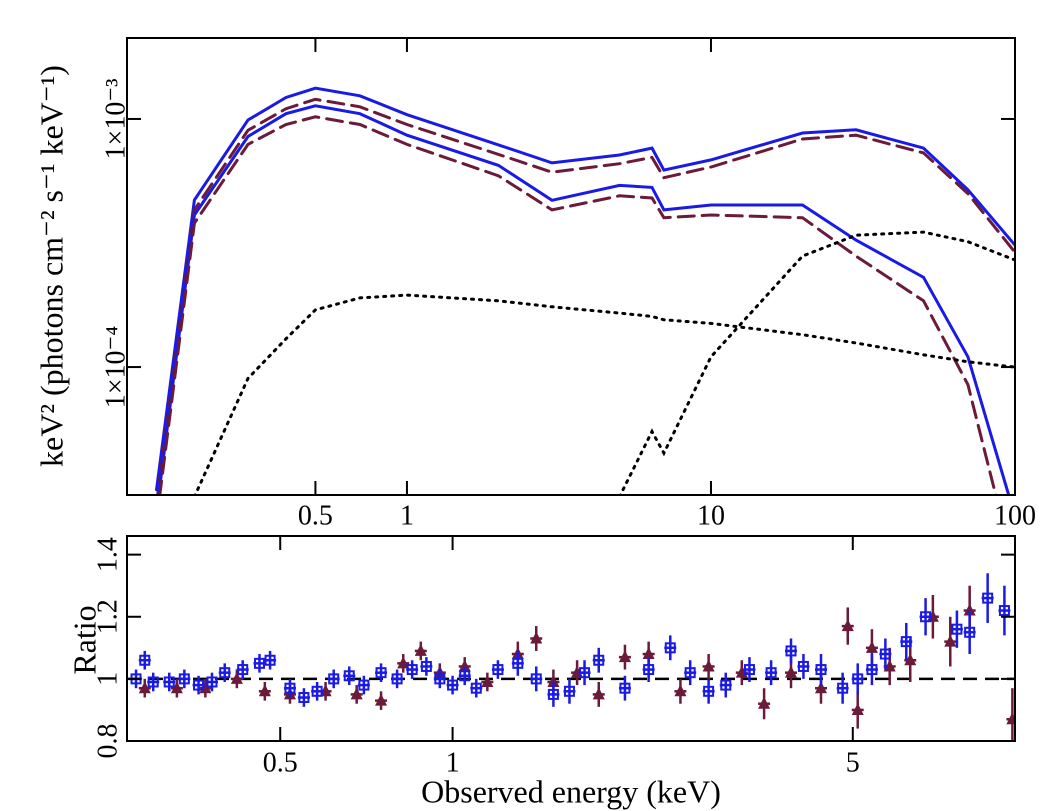  I want to click on y-axis-title: Ratio, so click(84, 639).